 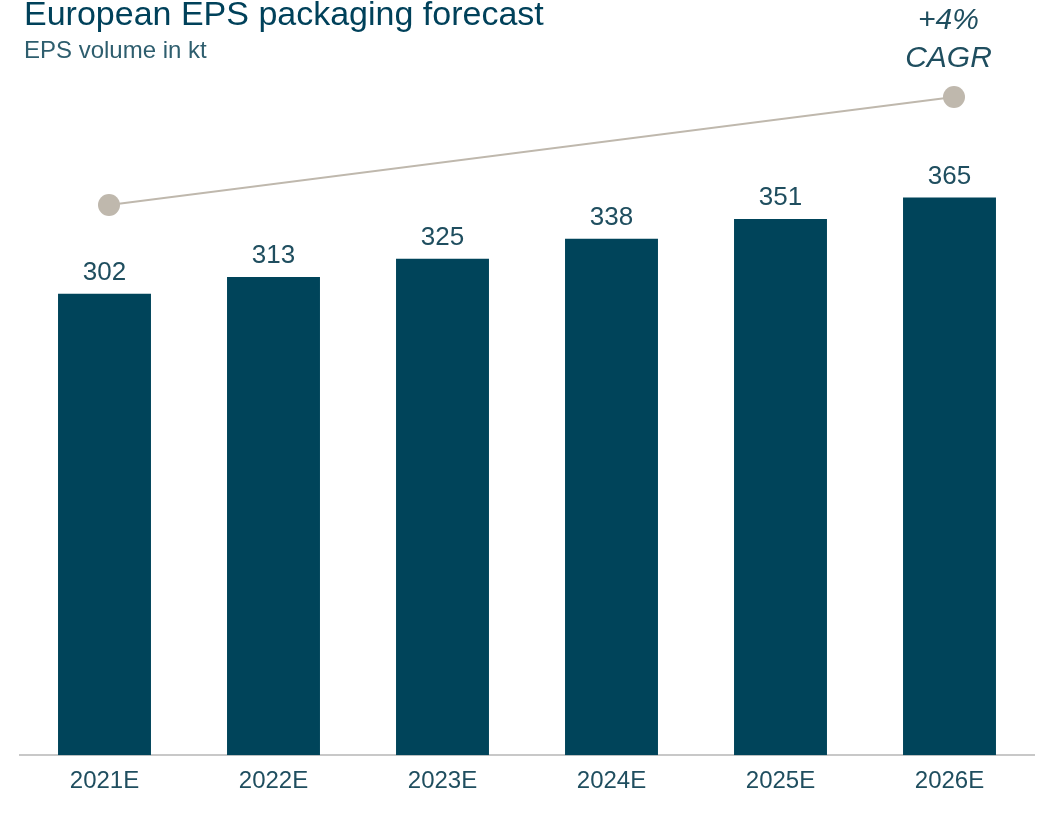 I want to click on data-label: 338, so click(x=611, y=216).